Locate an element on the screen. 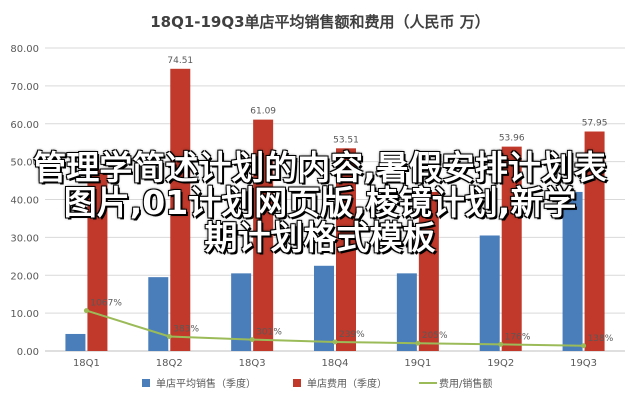  x-tick-label: 19Q2 is located at coordinates (500, 363).